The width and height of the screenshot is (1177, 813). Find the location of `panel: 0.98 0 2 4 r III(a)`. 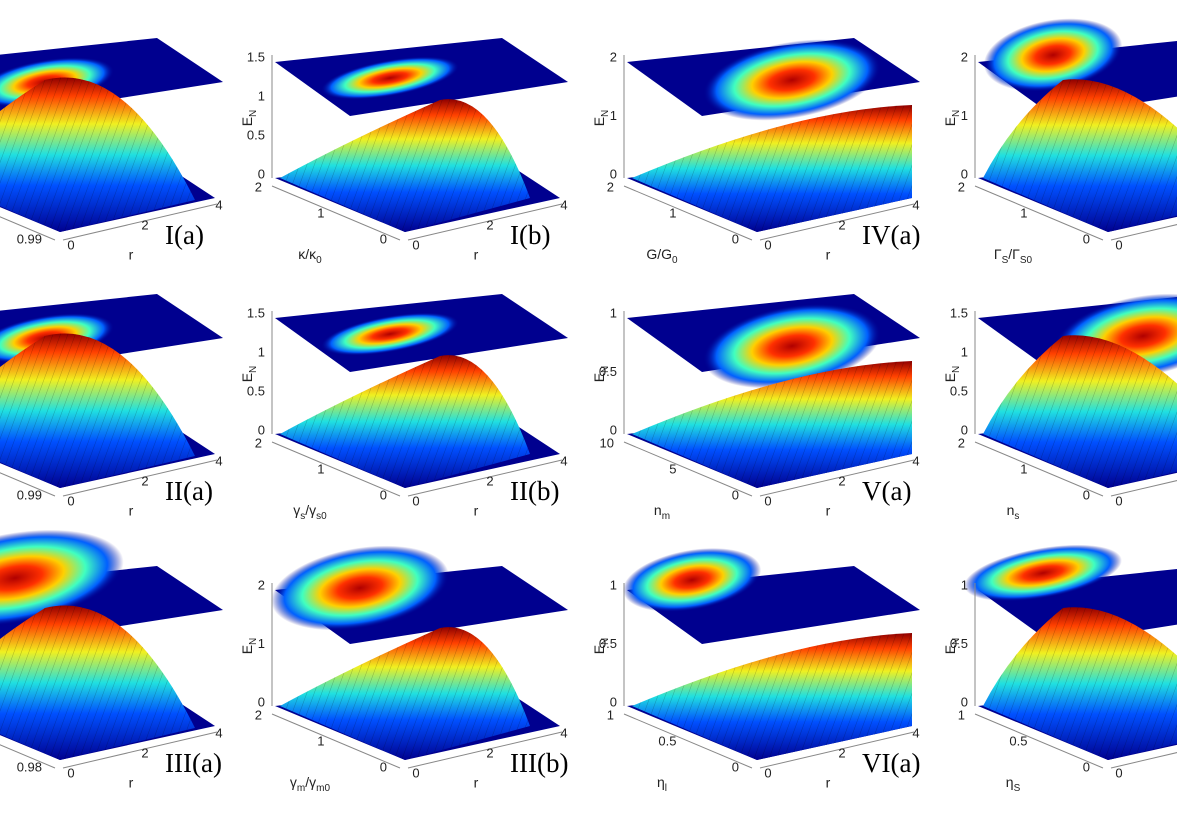

panel: 0.98 0 2 4 r III(a) is located at coordinates (111, 660).